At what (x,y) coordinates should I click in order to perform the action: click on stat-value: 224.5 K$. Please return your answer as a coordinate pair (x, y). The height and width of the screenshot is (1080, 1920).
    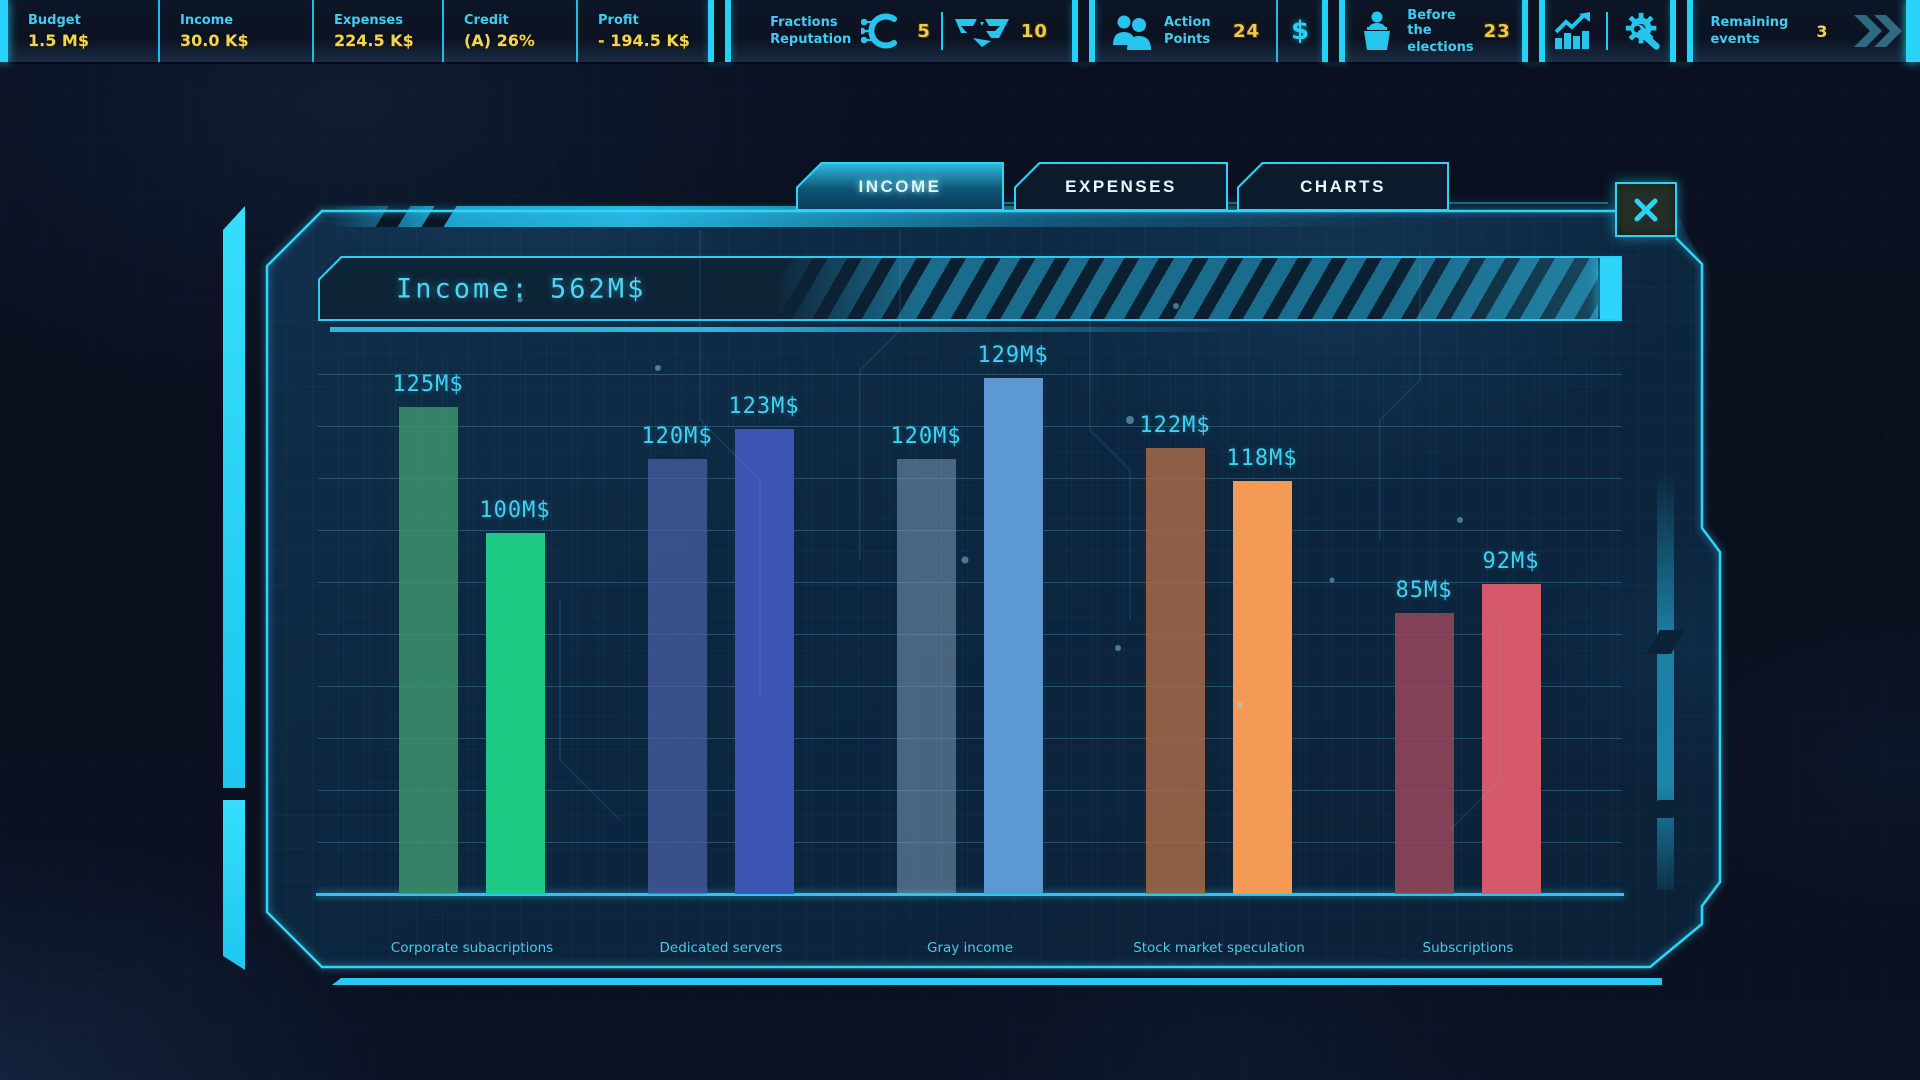
    Looking at the image, I should click on (374, 40).